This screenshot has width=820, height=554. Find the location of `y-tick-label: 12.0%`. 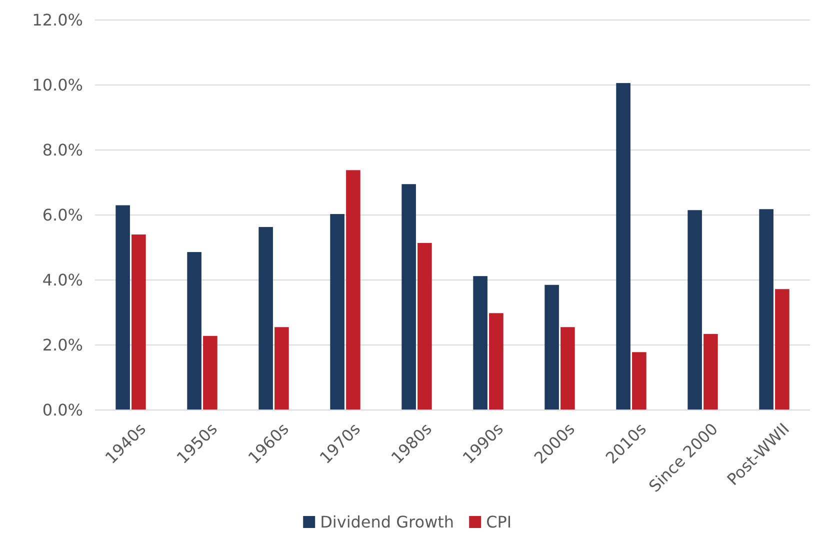

y-tick-label: 12.0% is located at coordinates (57, 20).